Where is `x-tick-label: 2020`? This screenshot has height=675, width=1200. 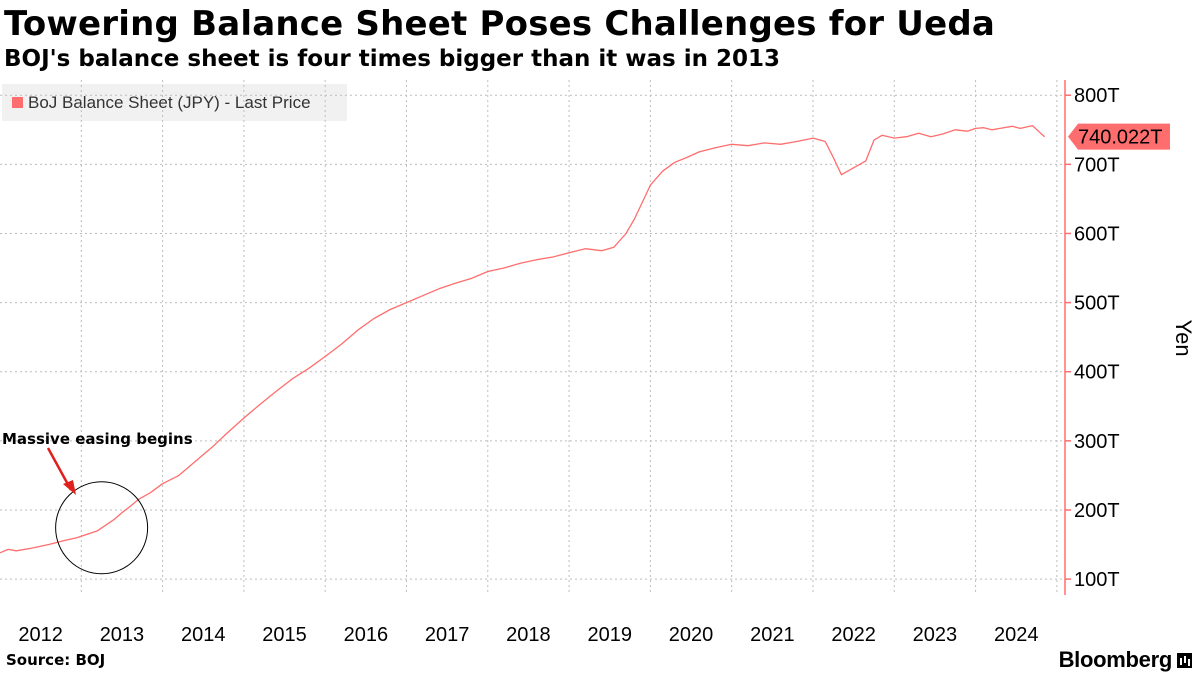 x-tick-label: 2020 is located at coordinates (691, 635).